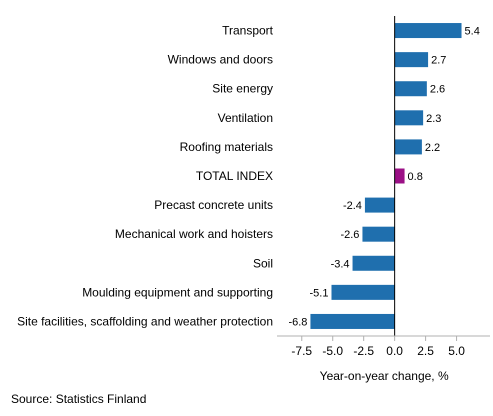 The width and height of the screenshot is (493, 416). I want to click on category-label: TOTAL INDEX, so click(234, 176).